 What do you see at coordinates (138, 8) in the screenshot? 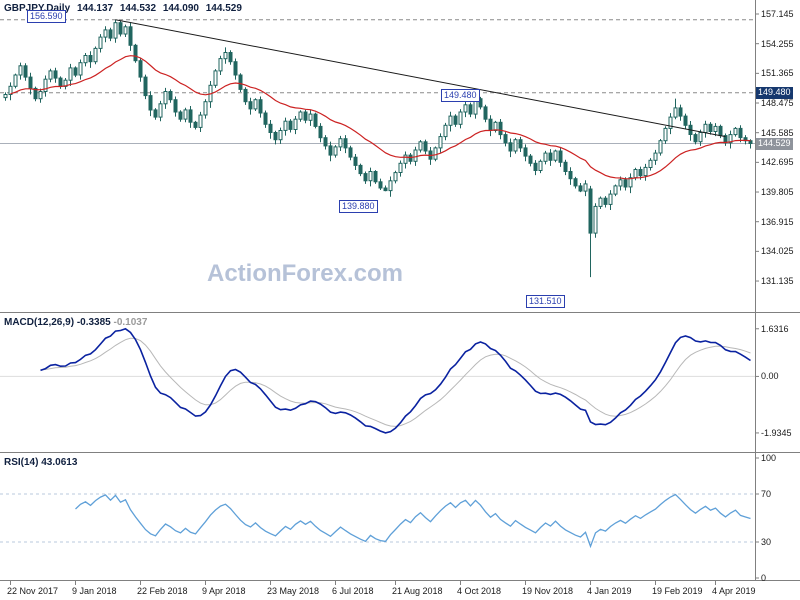
I see `high-value: 144.532` at bounding box center [138, 8].